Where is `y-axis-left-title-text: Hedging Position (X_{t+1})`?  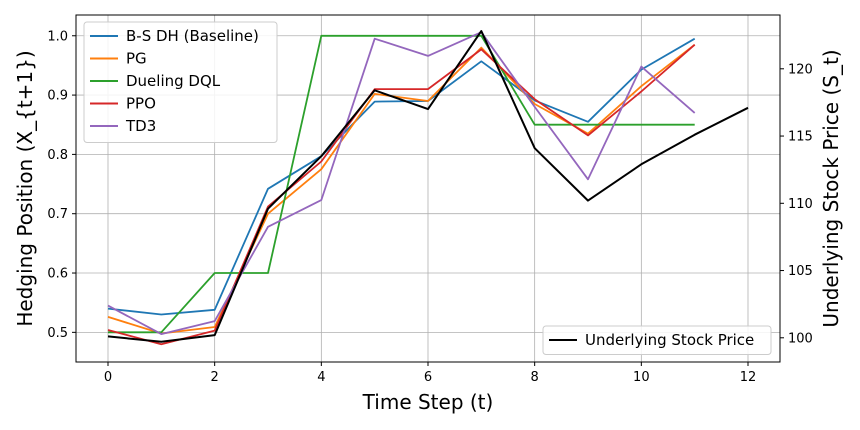 y-axis-left-title-text: Hedging Position (X_{t+1}) is located at coordinates (25, 188).